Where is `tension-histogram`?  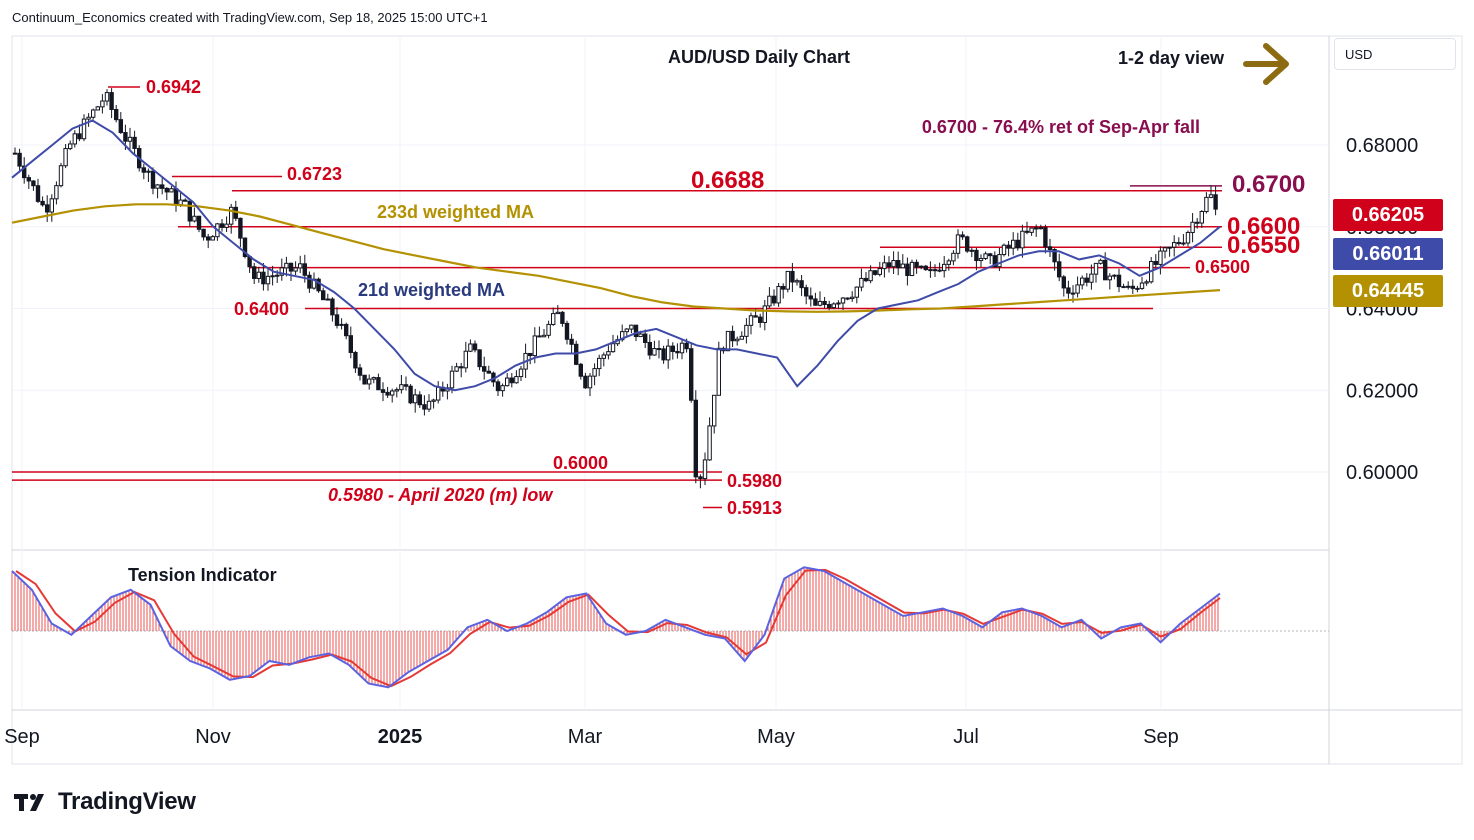
tension-histogram is located at coordinates (615, 627).